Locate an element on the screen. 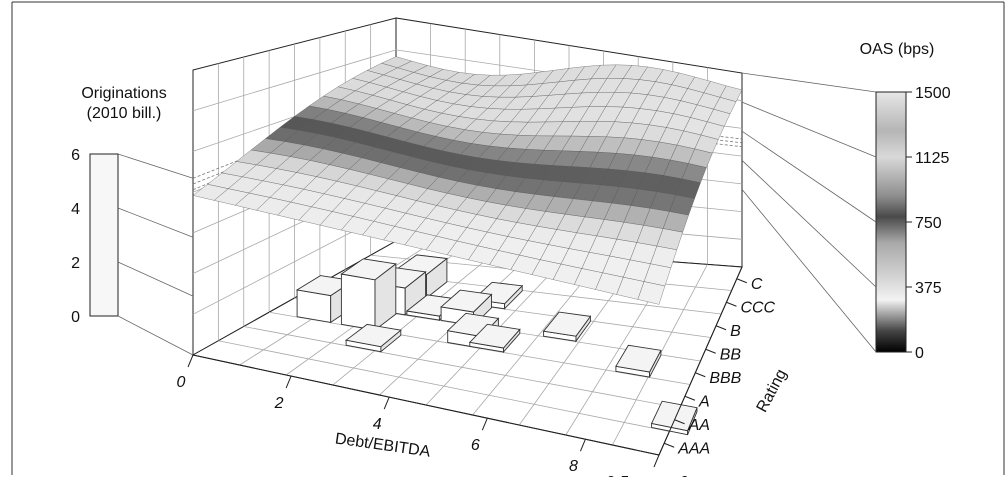 Image resolution: width=1007 pixels, height=477 pixels. x-tick-label: 4 is located at coordinates (377, 424).